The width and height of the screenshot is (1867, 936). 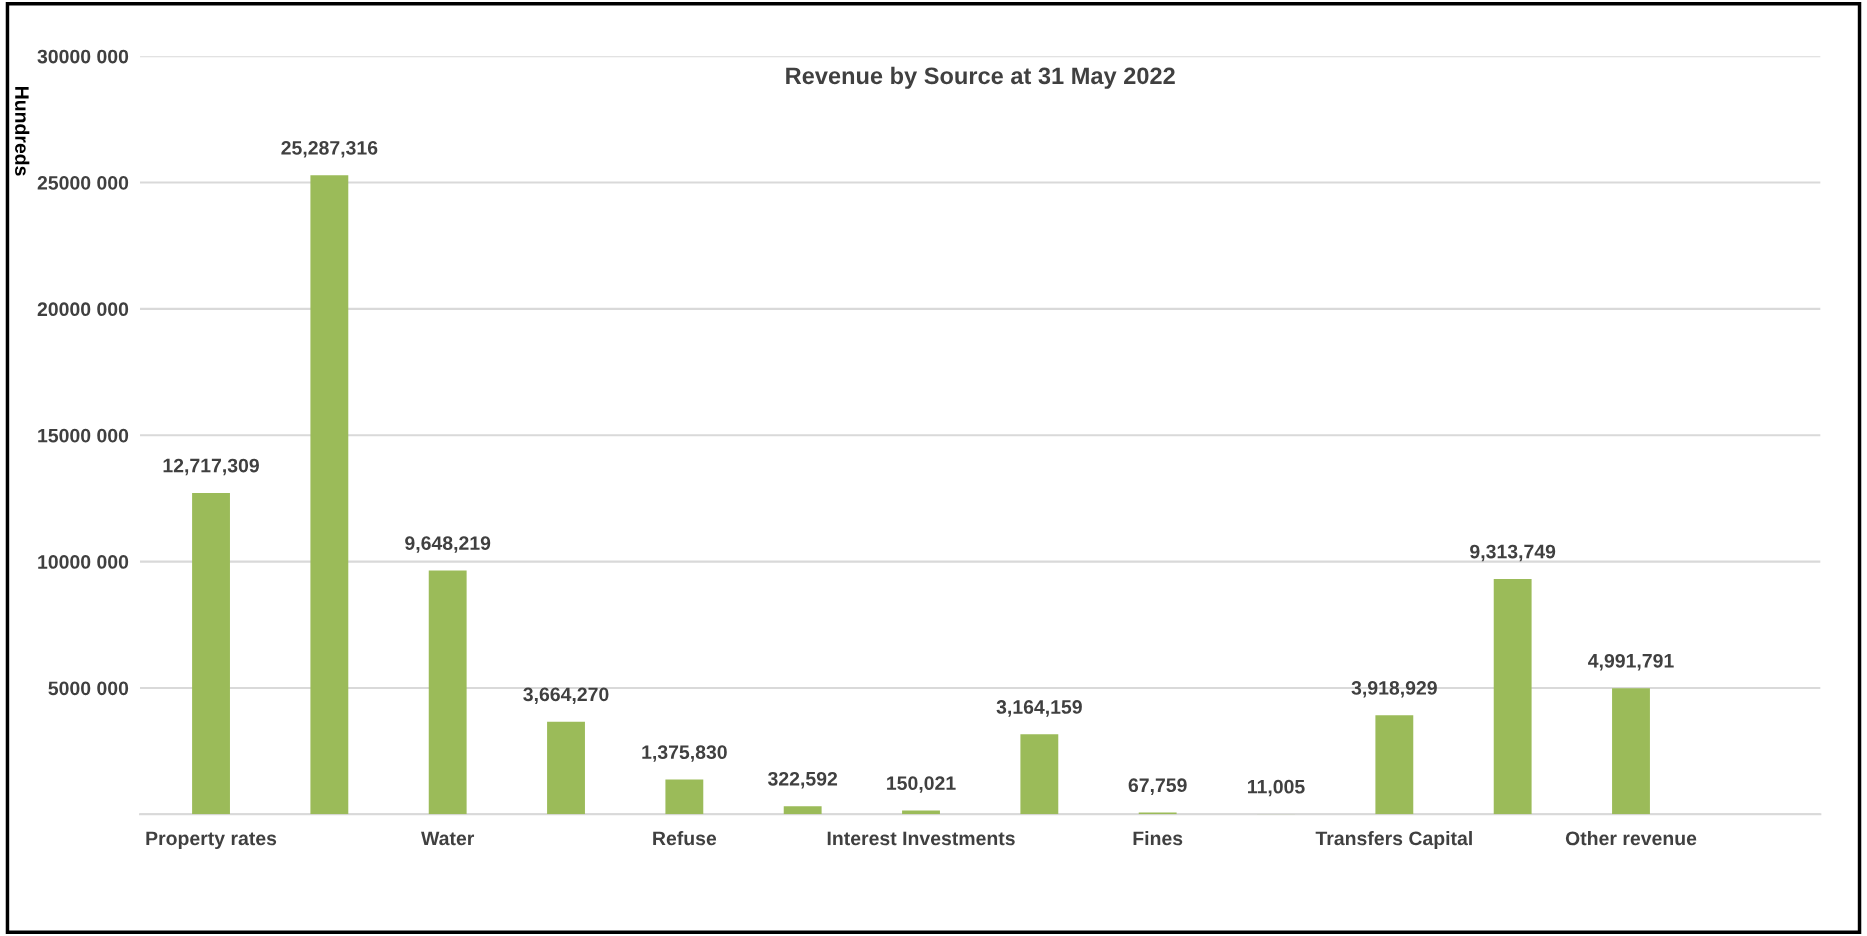 I want to click on data-label: 1,375,830, so click(x=684, y=753).